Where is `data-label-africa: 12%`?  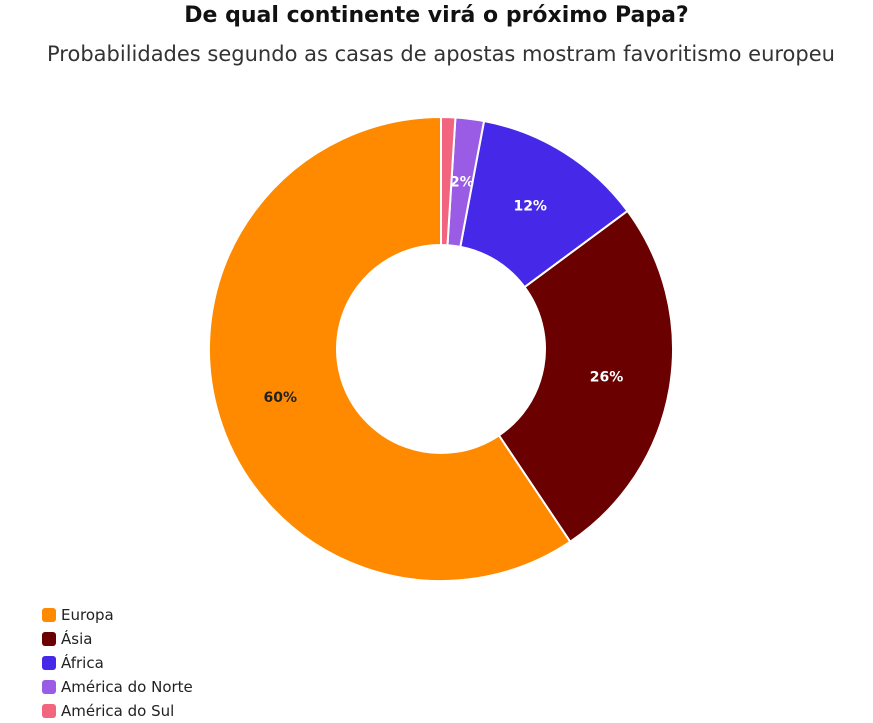
data-label-africa: 12% is located at coordinates (530, 207).